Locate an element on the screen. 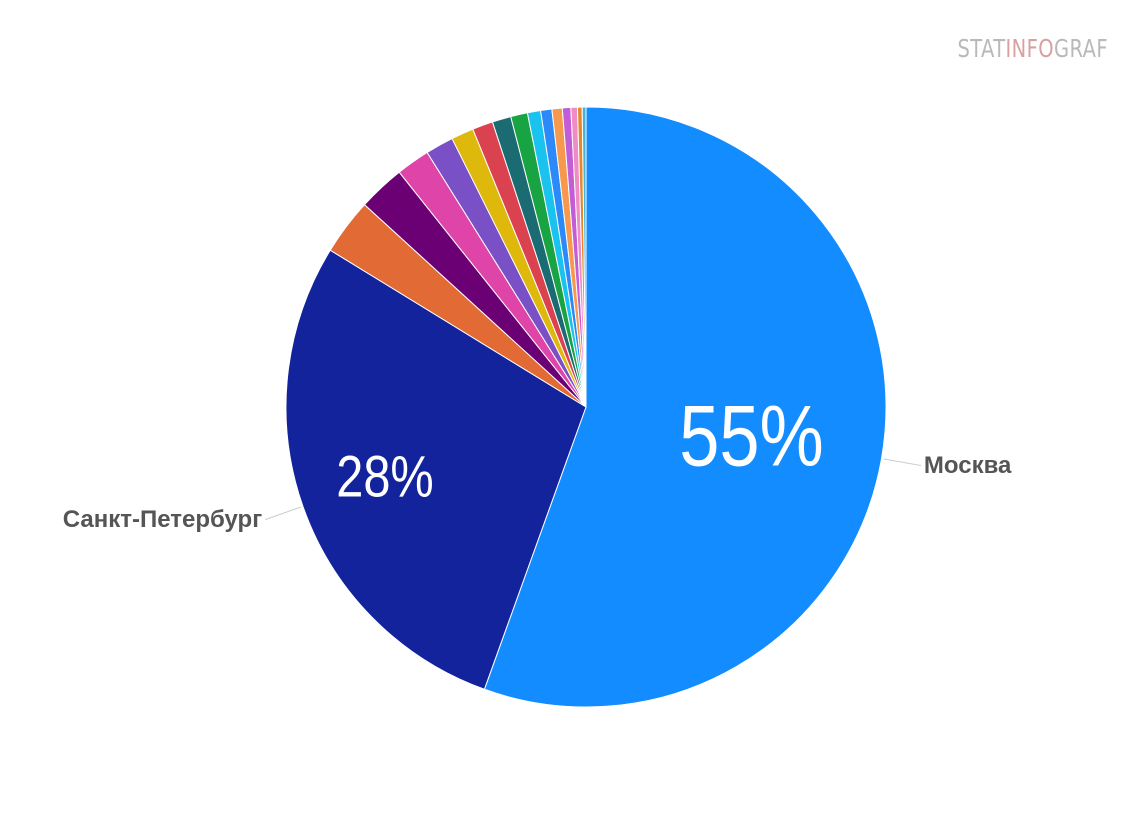 This screenshot has width=1146, height=813. leader-lines is located at coordinates (593, 489).